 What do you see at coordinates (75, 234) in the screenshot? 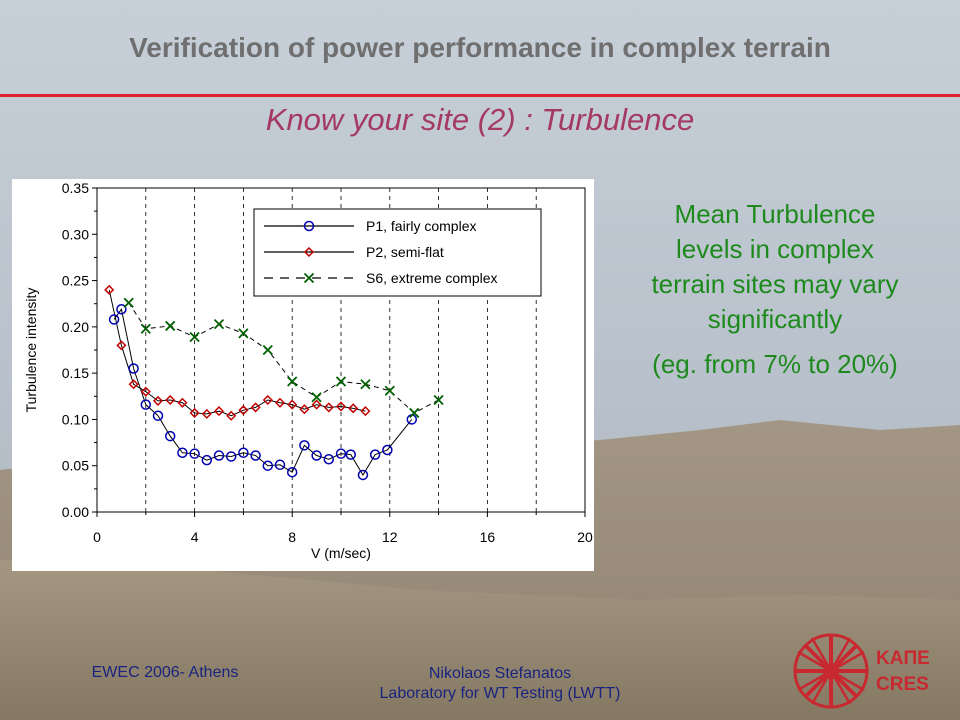
I see `y-tick-label: 0.30` at bounding box center [75, 234].